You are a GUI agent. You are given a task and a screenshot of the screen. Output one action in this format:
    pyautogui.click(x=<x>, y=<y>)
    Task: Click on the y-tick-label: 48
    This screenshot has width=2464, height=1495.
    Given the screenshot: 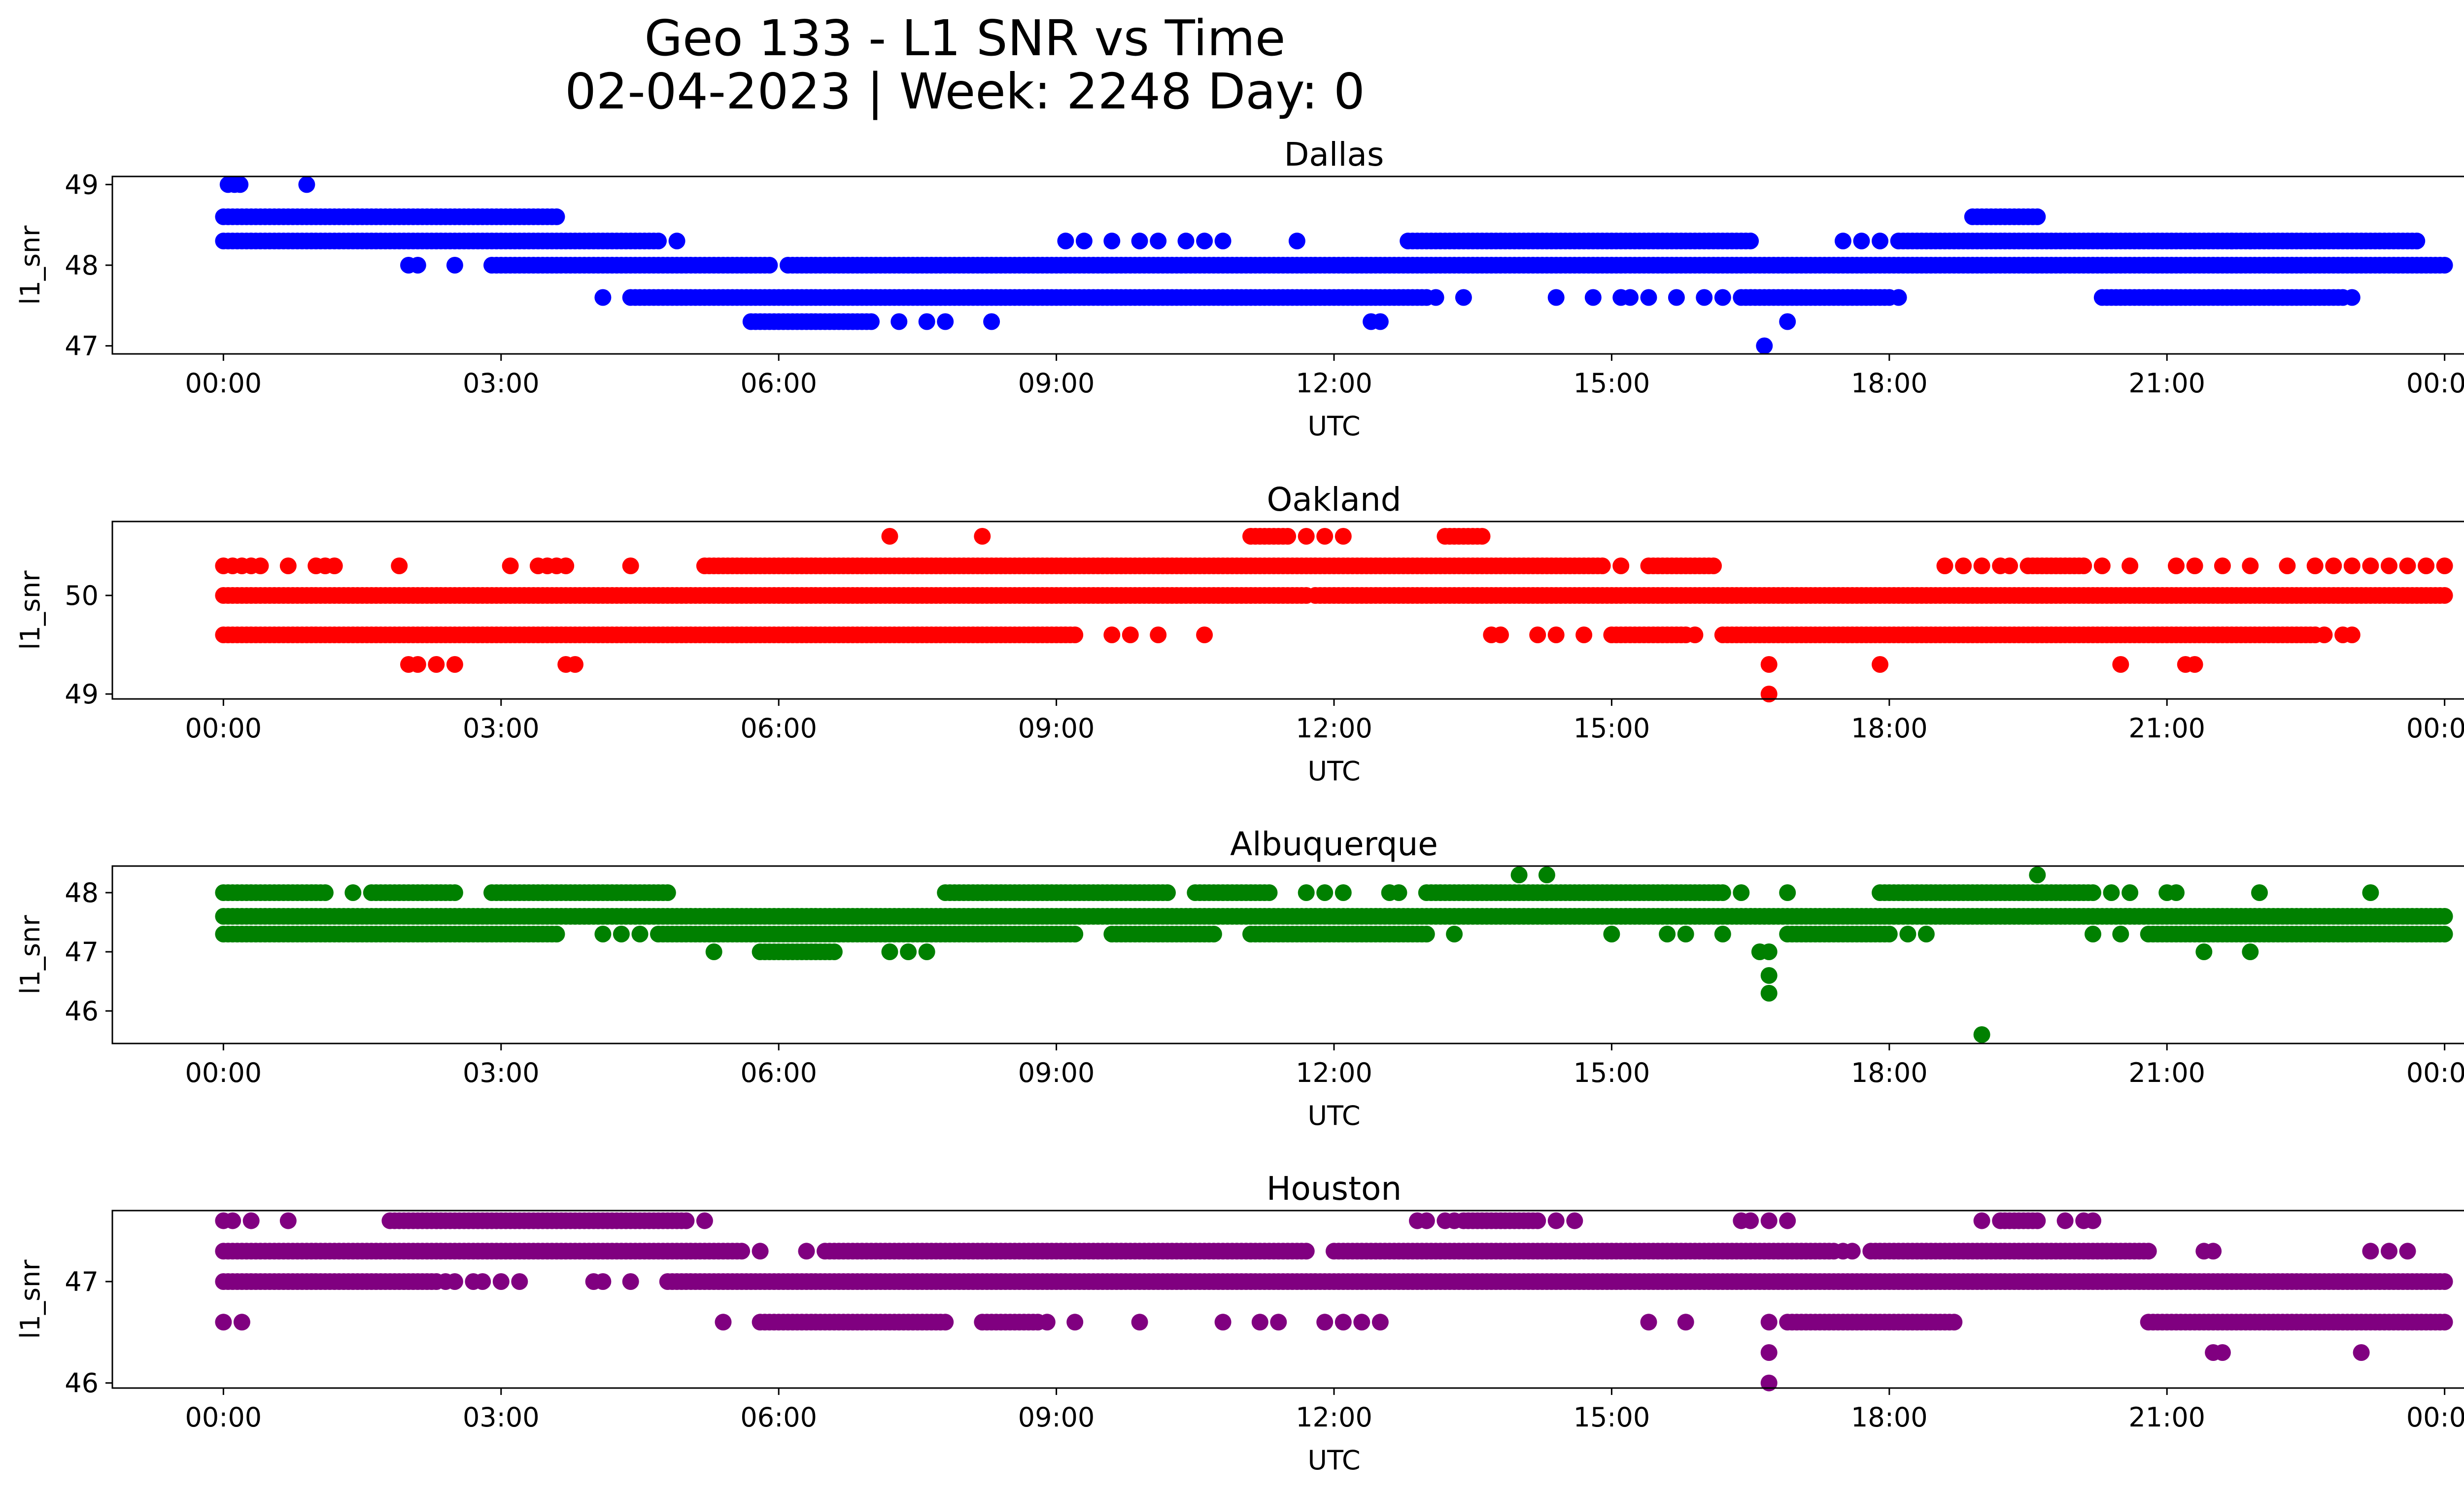 What is the action you would take?
    pyautogui.click(x=82, y=265)
    